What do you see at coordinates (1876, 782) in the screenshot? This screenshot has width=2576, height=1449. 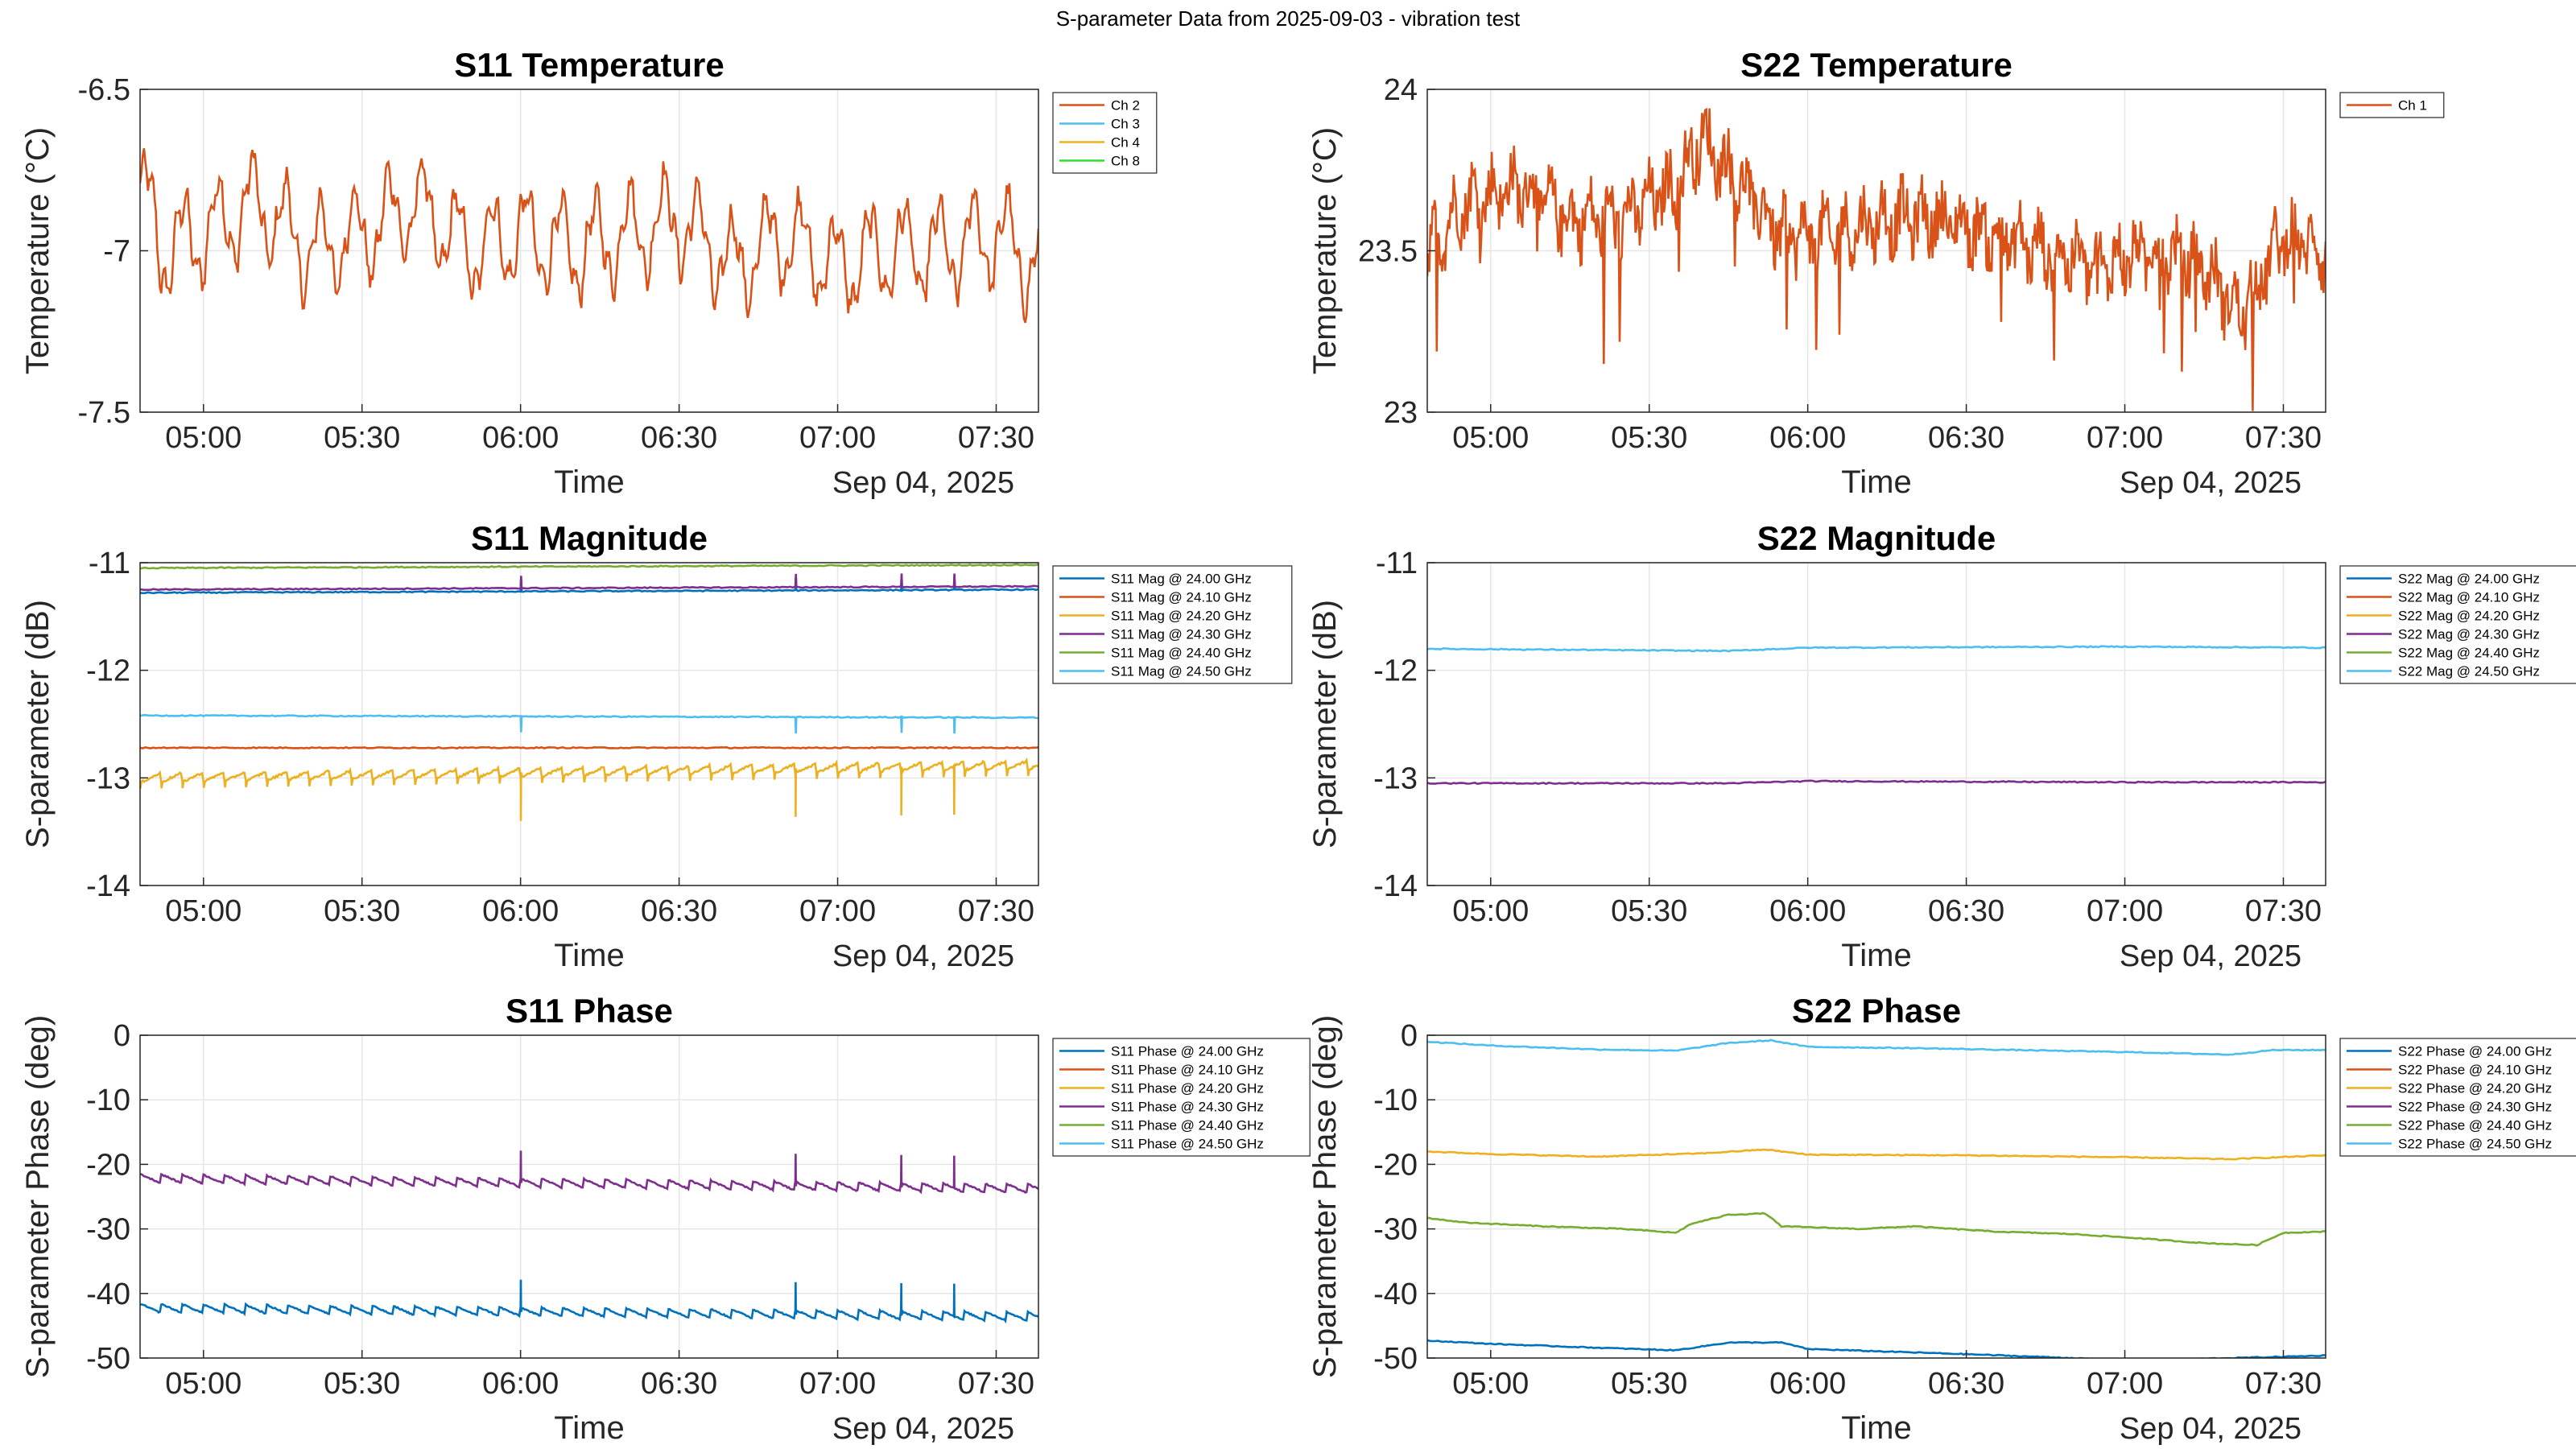 I see `series-line-s22-mag-24-30-ghz` at bounding box center [1876, 782].